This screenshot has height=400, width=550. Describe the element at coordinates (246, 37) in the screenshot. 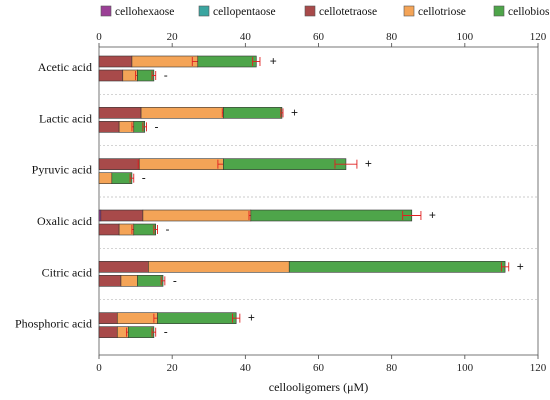

I see `top-tick-label: 40` at that location.